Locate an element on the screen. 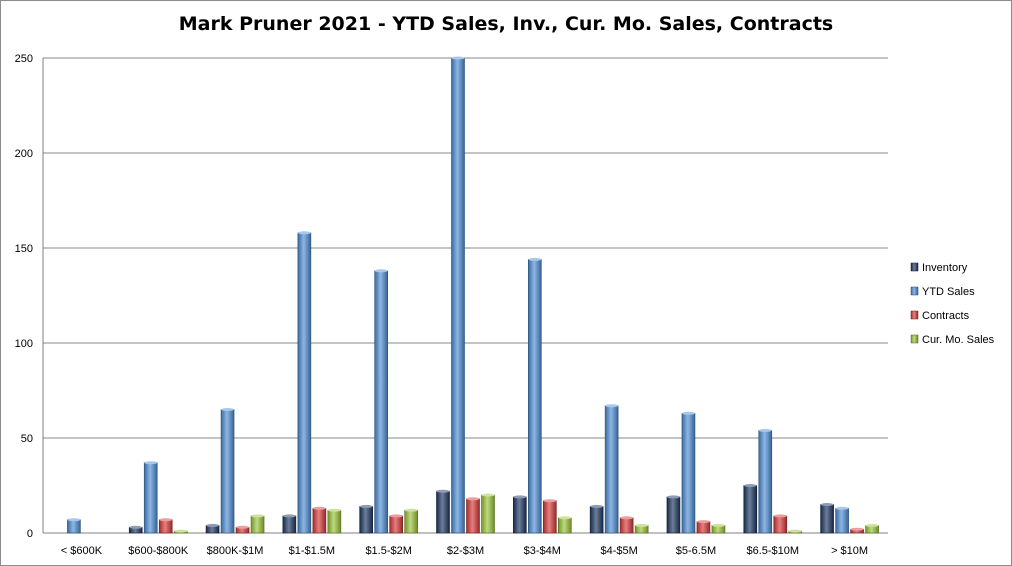 Image resolution: width=1012 pixels, height=566 pixels. x-tick-label: > $10M is located at coordinates (849, 551).